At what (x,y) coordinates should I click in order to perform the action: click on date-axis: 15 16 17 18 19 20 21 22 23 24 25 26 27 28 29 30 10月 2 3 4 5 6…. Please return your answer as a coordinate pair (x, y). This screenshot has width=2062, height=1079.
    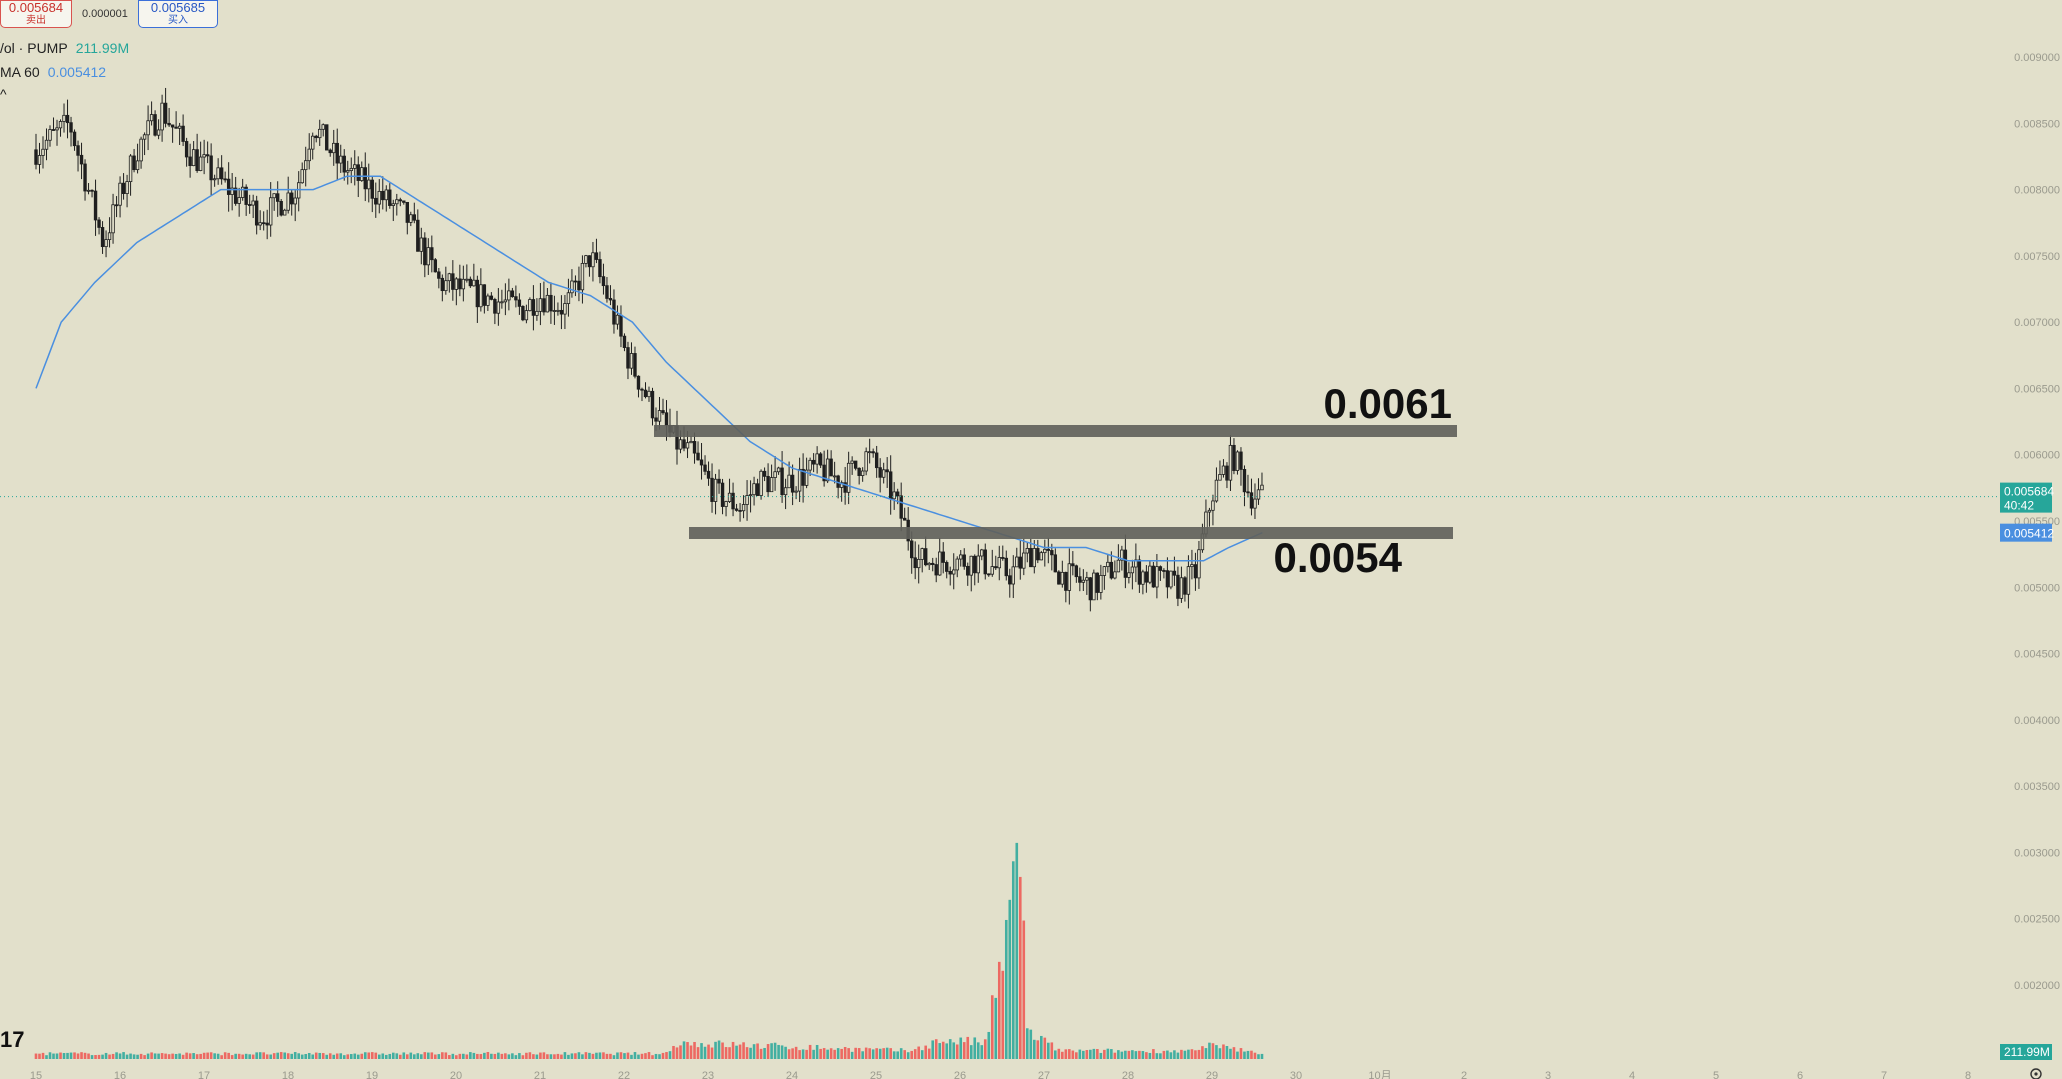
    Looking at the image, I should click on (1000, 1074).